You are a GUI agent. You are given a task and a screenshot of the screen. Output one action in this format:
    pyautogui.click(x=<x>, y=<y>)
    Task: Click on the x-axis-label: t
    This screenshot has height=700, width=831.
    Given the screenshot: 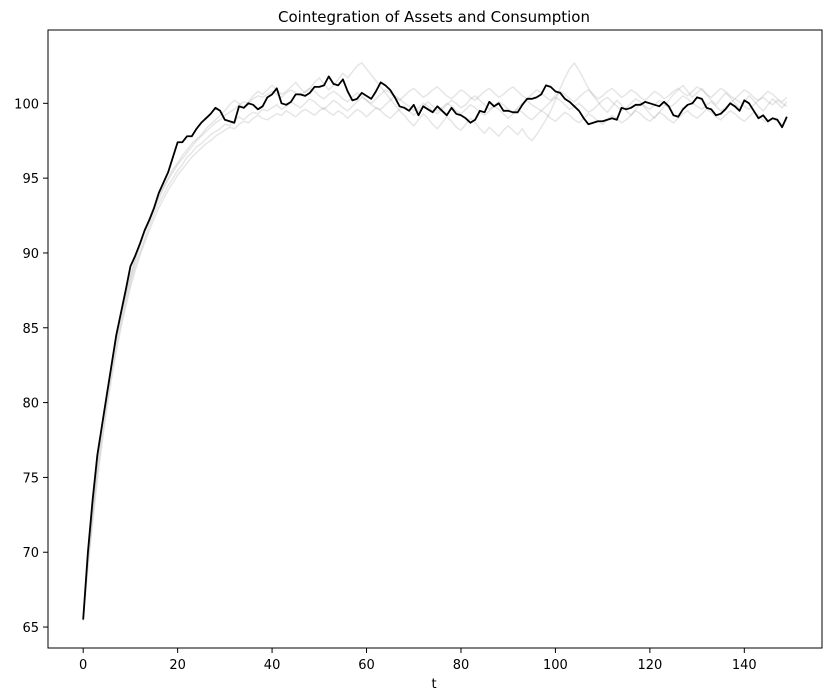 What is the action you would take?
    pyautogui.click(x=433, y=684)
    